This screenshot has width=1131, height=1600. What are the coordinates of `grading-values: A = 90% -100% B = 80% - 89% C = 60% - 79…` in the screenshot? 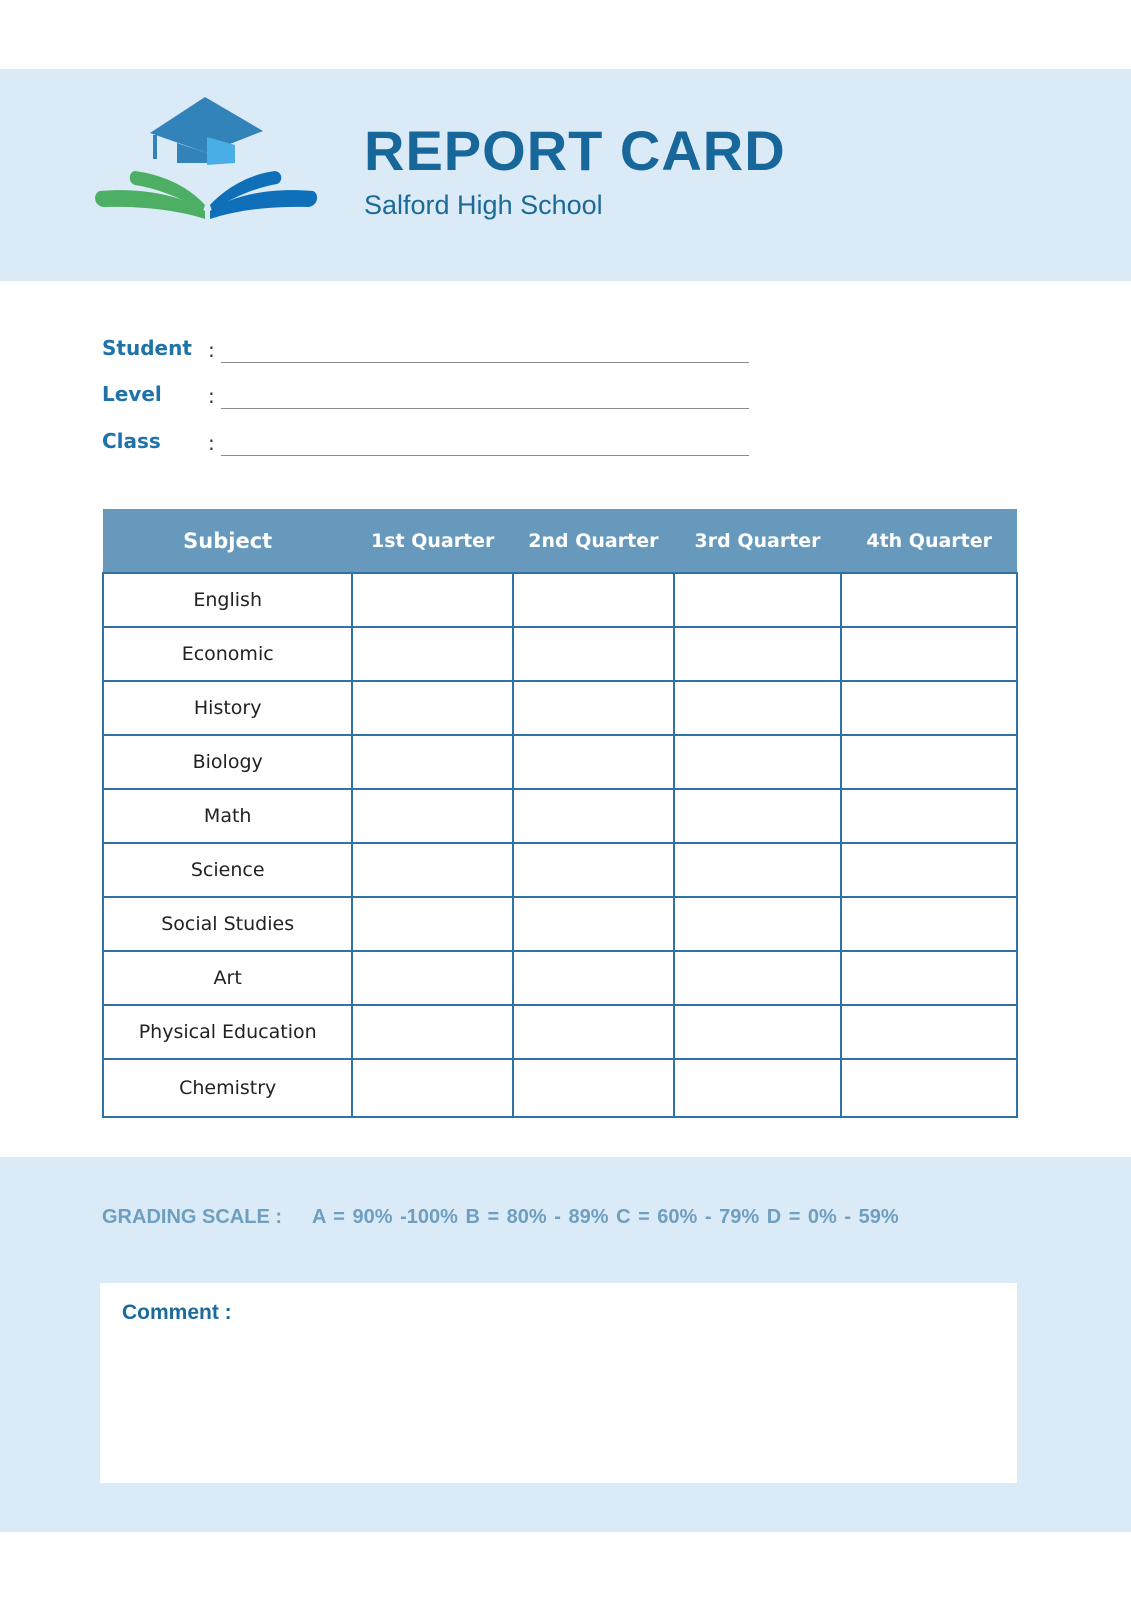 It's located at (605, 1217).